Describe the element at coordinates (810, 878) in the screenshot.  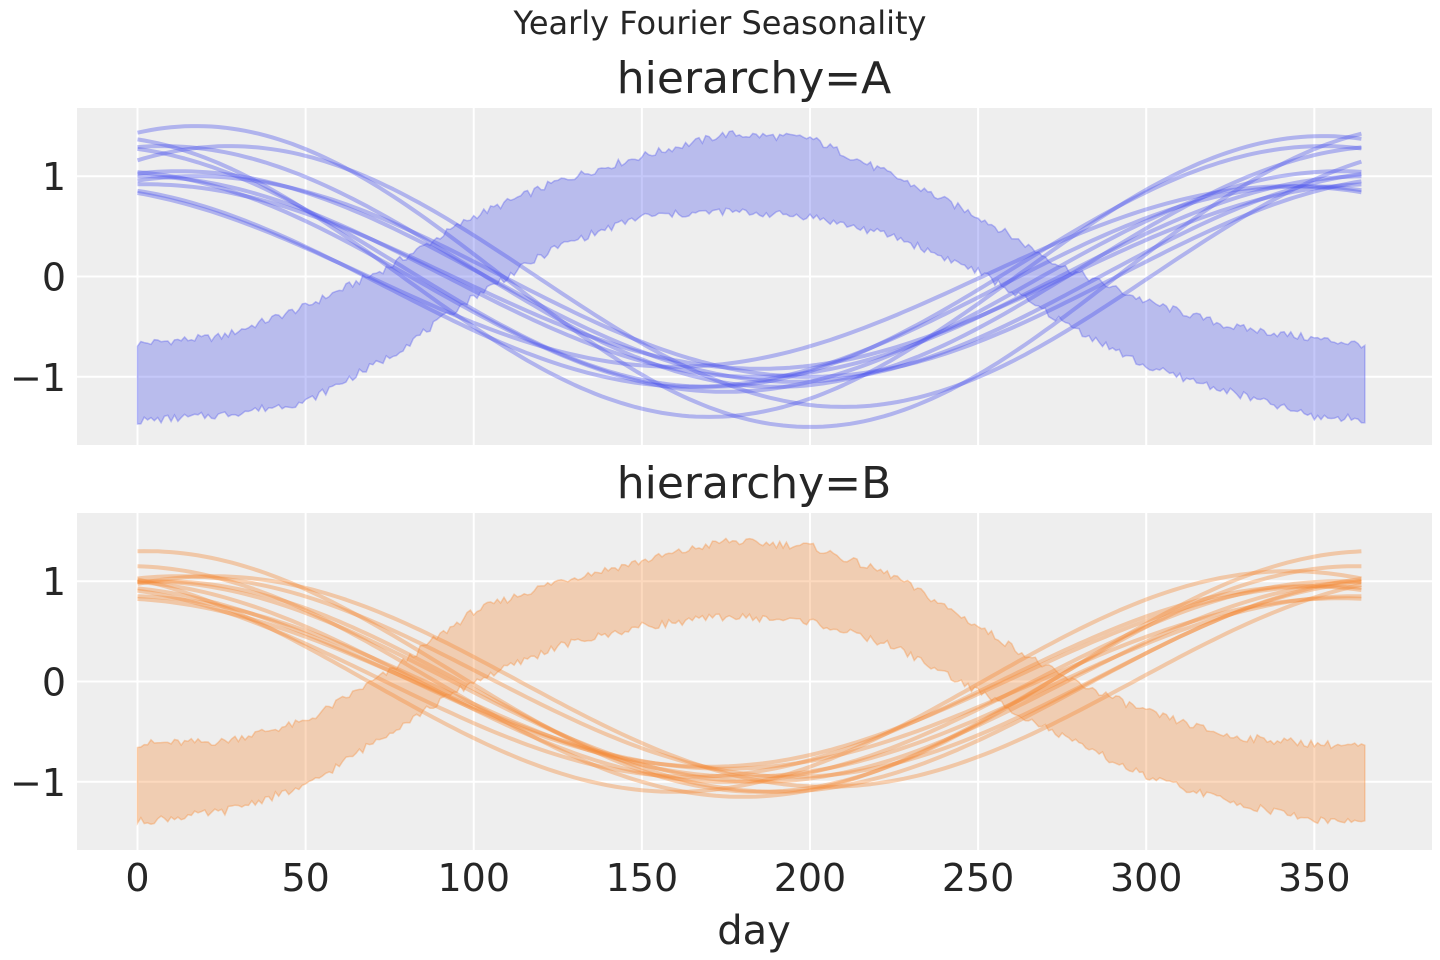
I see `x-tick-label: 200` at that location.